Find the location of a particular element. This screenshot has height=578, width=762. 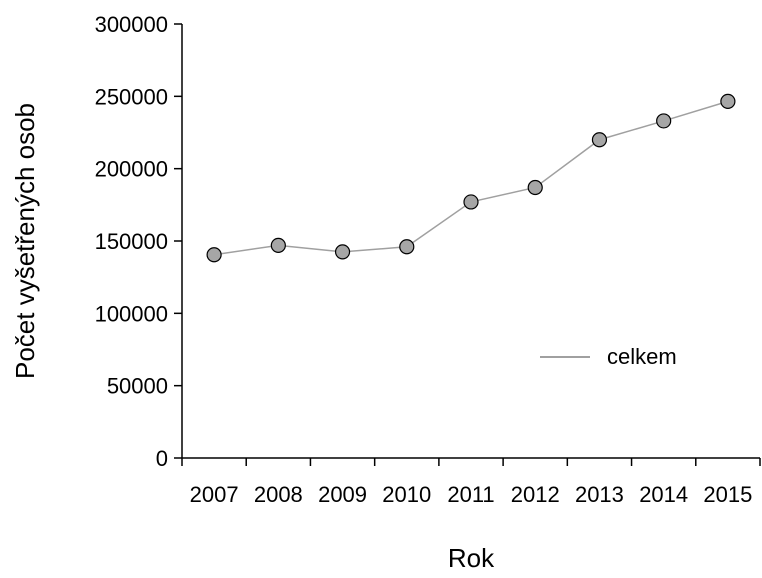

y-tick-label: 100000 is located at coordinates (131, 313).